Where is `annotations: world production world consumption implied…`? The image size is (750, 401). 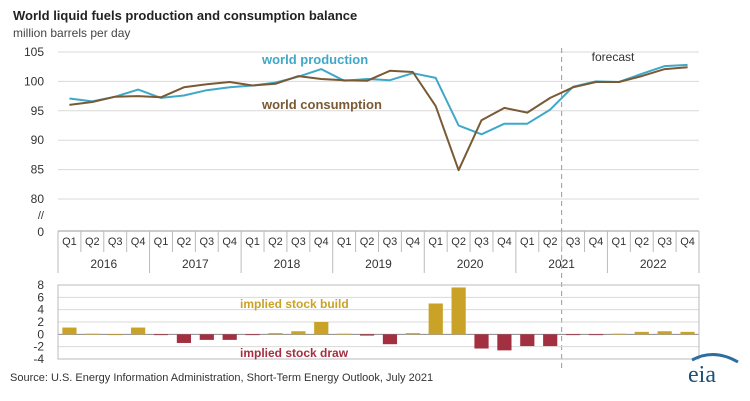
annotations: world production world consumption implied… is located at coordinates (311, 206).